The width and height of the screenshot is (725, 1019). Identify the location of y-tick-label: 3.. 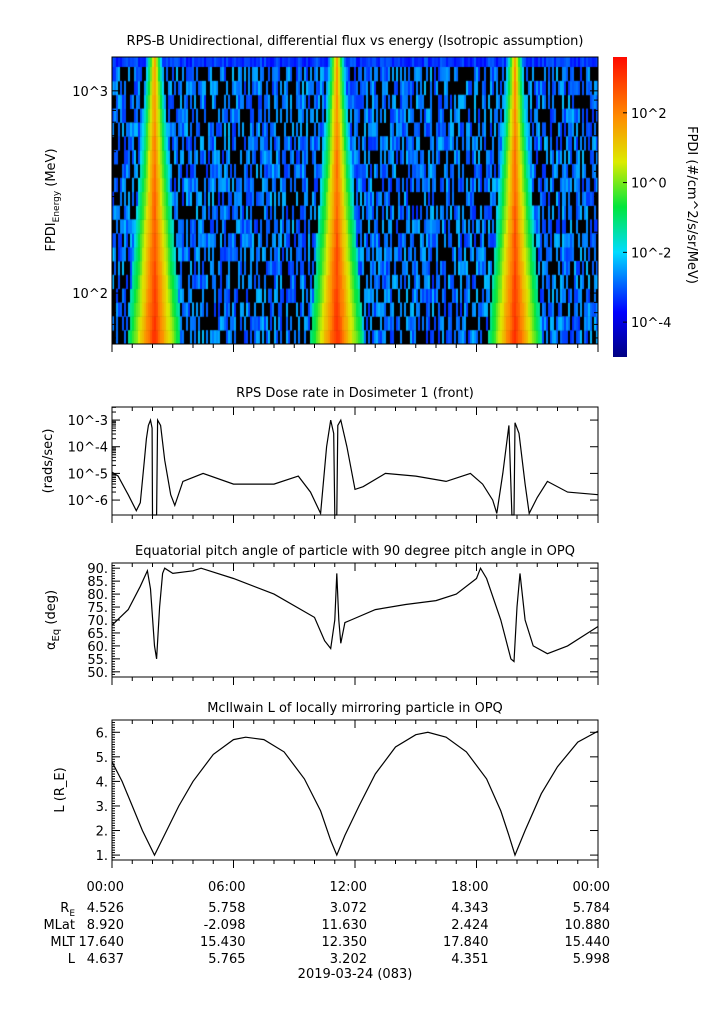
(102, 807).